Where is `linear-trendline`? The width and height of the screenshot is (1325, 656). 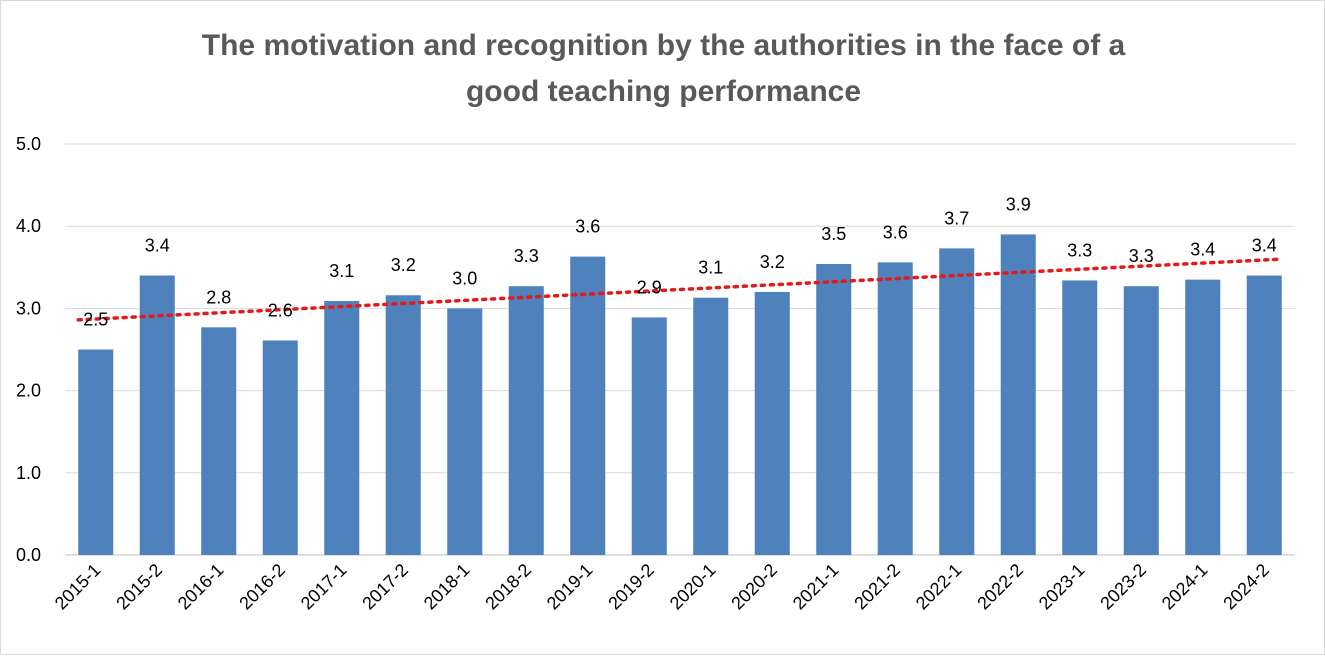 linear-trendline is located at coordinates (680, 289).